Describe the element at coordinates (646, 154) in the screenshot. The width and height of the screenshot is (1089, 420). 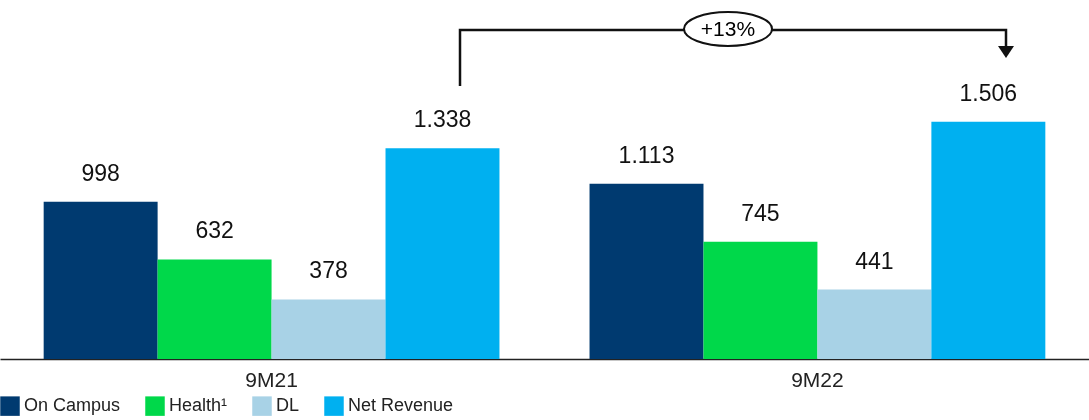
I see `data-label: 1.113` at that location.